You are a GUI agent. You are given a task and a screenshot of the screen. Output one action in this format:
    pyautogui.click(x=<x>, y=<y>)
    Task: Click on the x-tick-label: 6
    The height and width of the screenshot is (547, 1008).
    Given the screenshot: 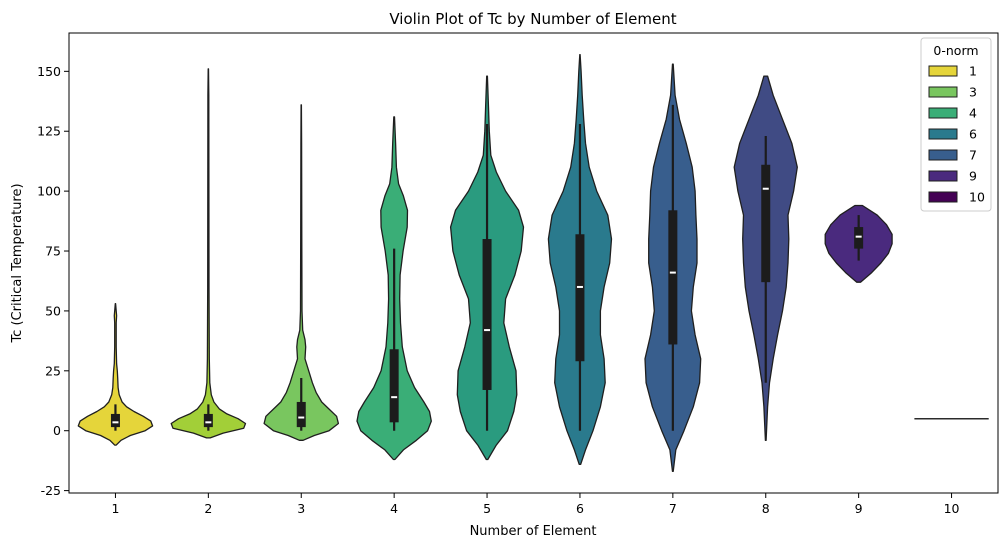 What is the action you would take?
    pyautogui.click(x=580, y=508)
    